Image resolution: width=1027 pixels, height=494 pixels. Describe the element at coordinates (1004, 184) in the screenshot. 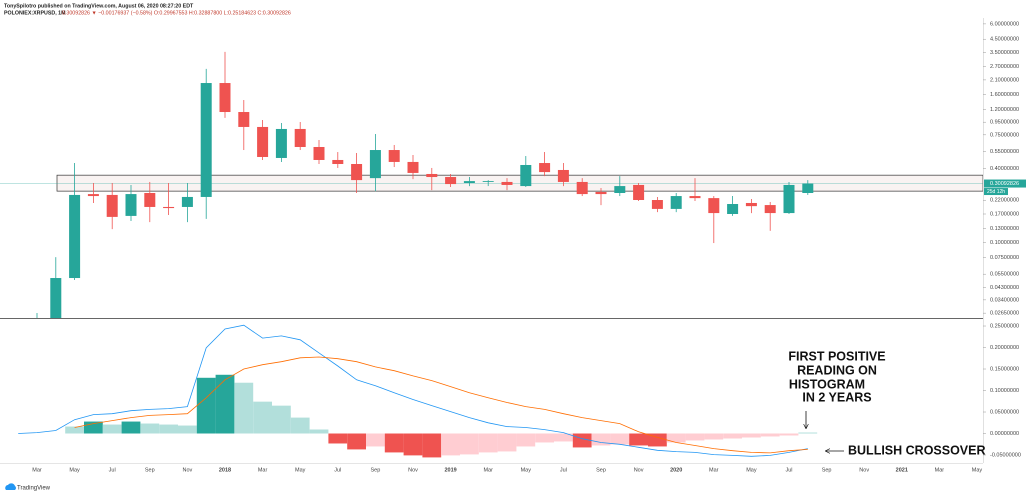

I see `last-price-label: 0.30092826` at that location.